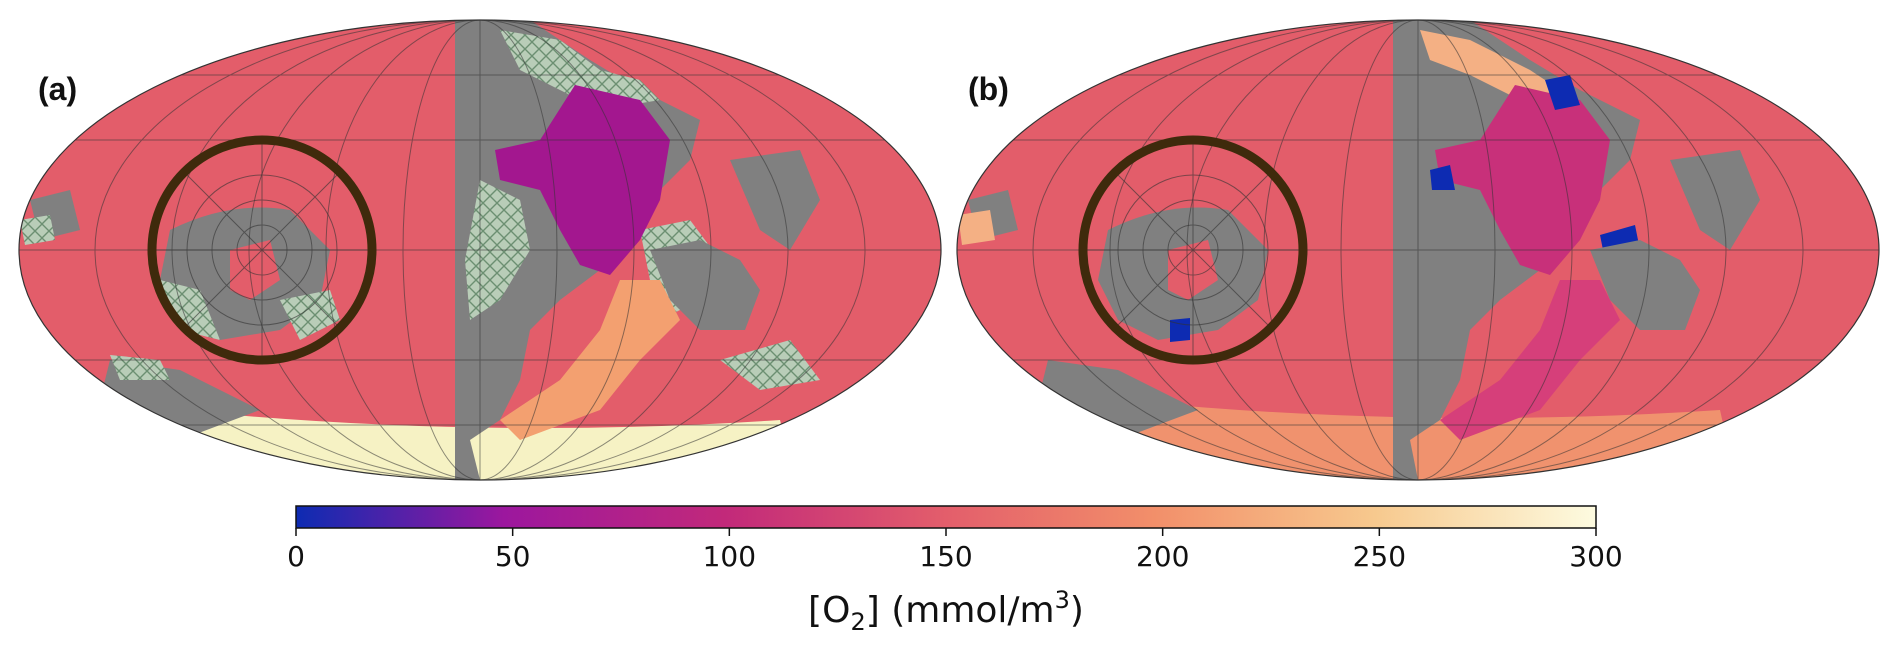 The image size is (1892, 650). What do you see at coordinates (945, 556) in the screenshot?
I see `colorbar-tick-label: 150` at bounding box center [945, 556].